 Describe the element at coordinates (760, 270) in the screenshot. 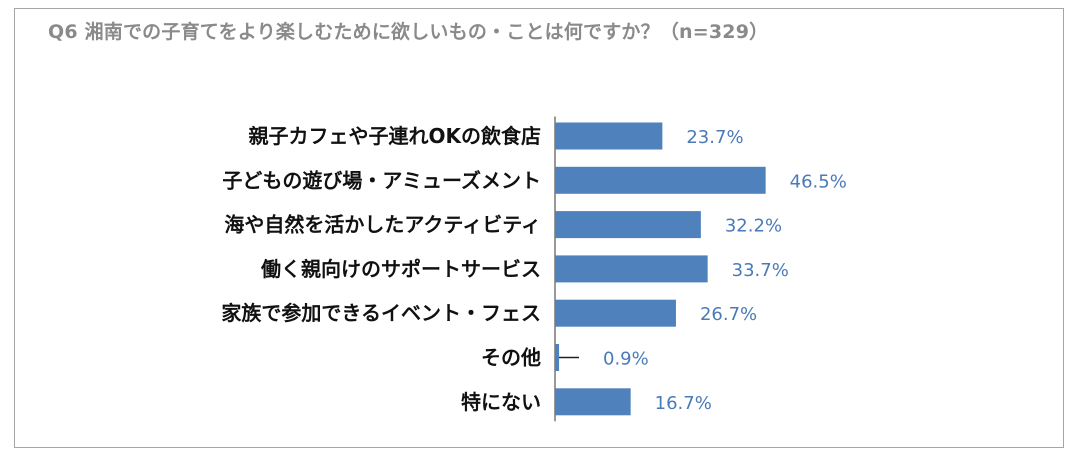

I see `data-label: 33.7%` at that location.